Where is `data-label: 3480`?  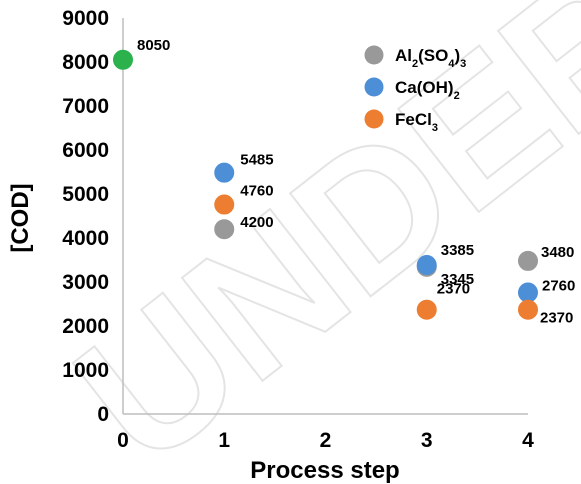 data-label: 3480 is located at coordinates (557, 252).